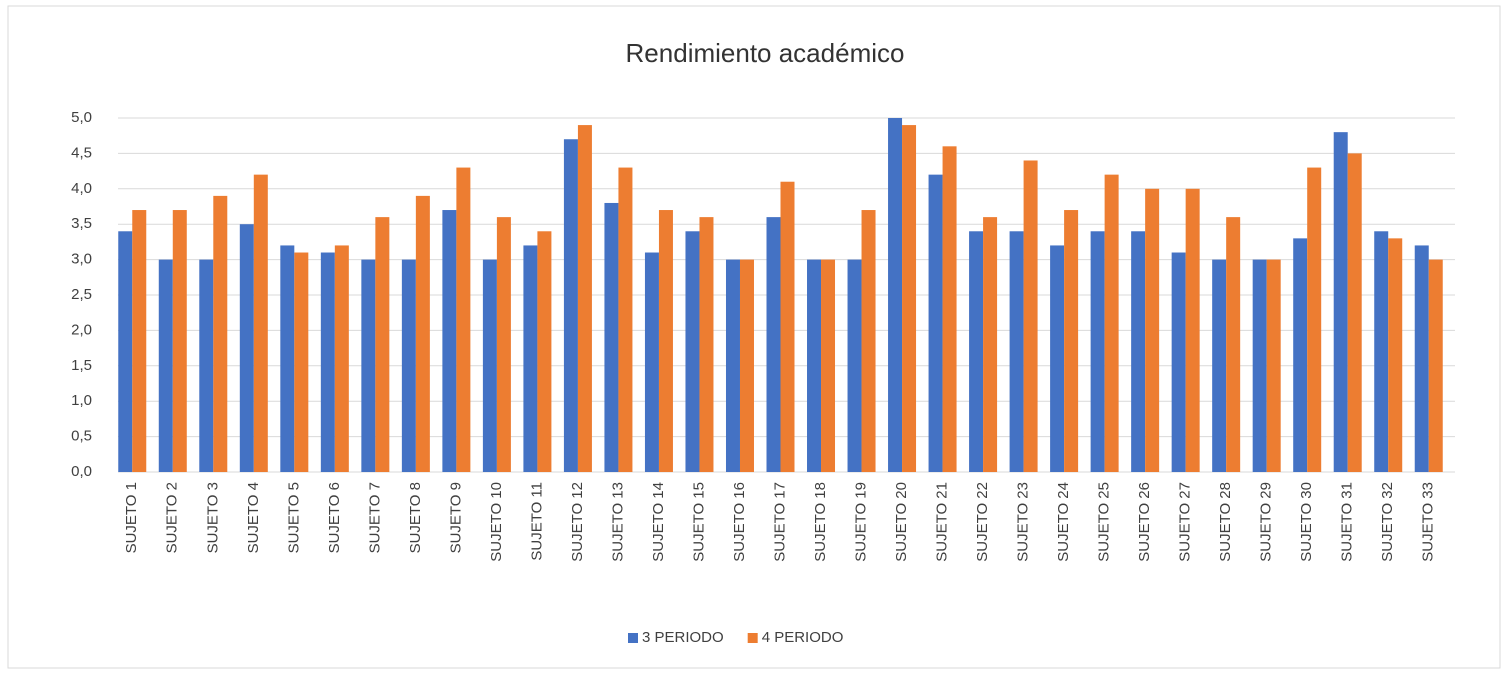 The width and height of the screenshot is (1509, 675). What do you see at coordinates (81, 294) in the screenshot?
I see `y-tick-label: 2,5` at bounding box center [81, 294].